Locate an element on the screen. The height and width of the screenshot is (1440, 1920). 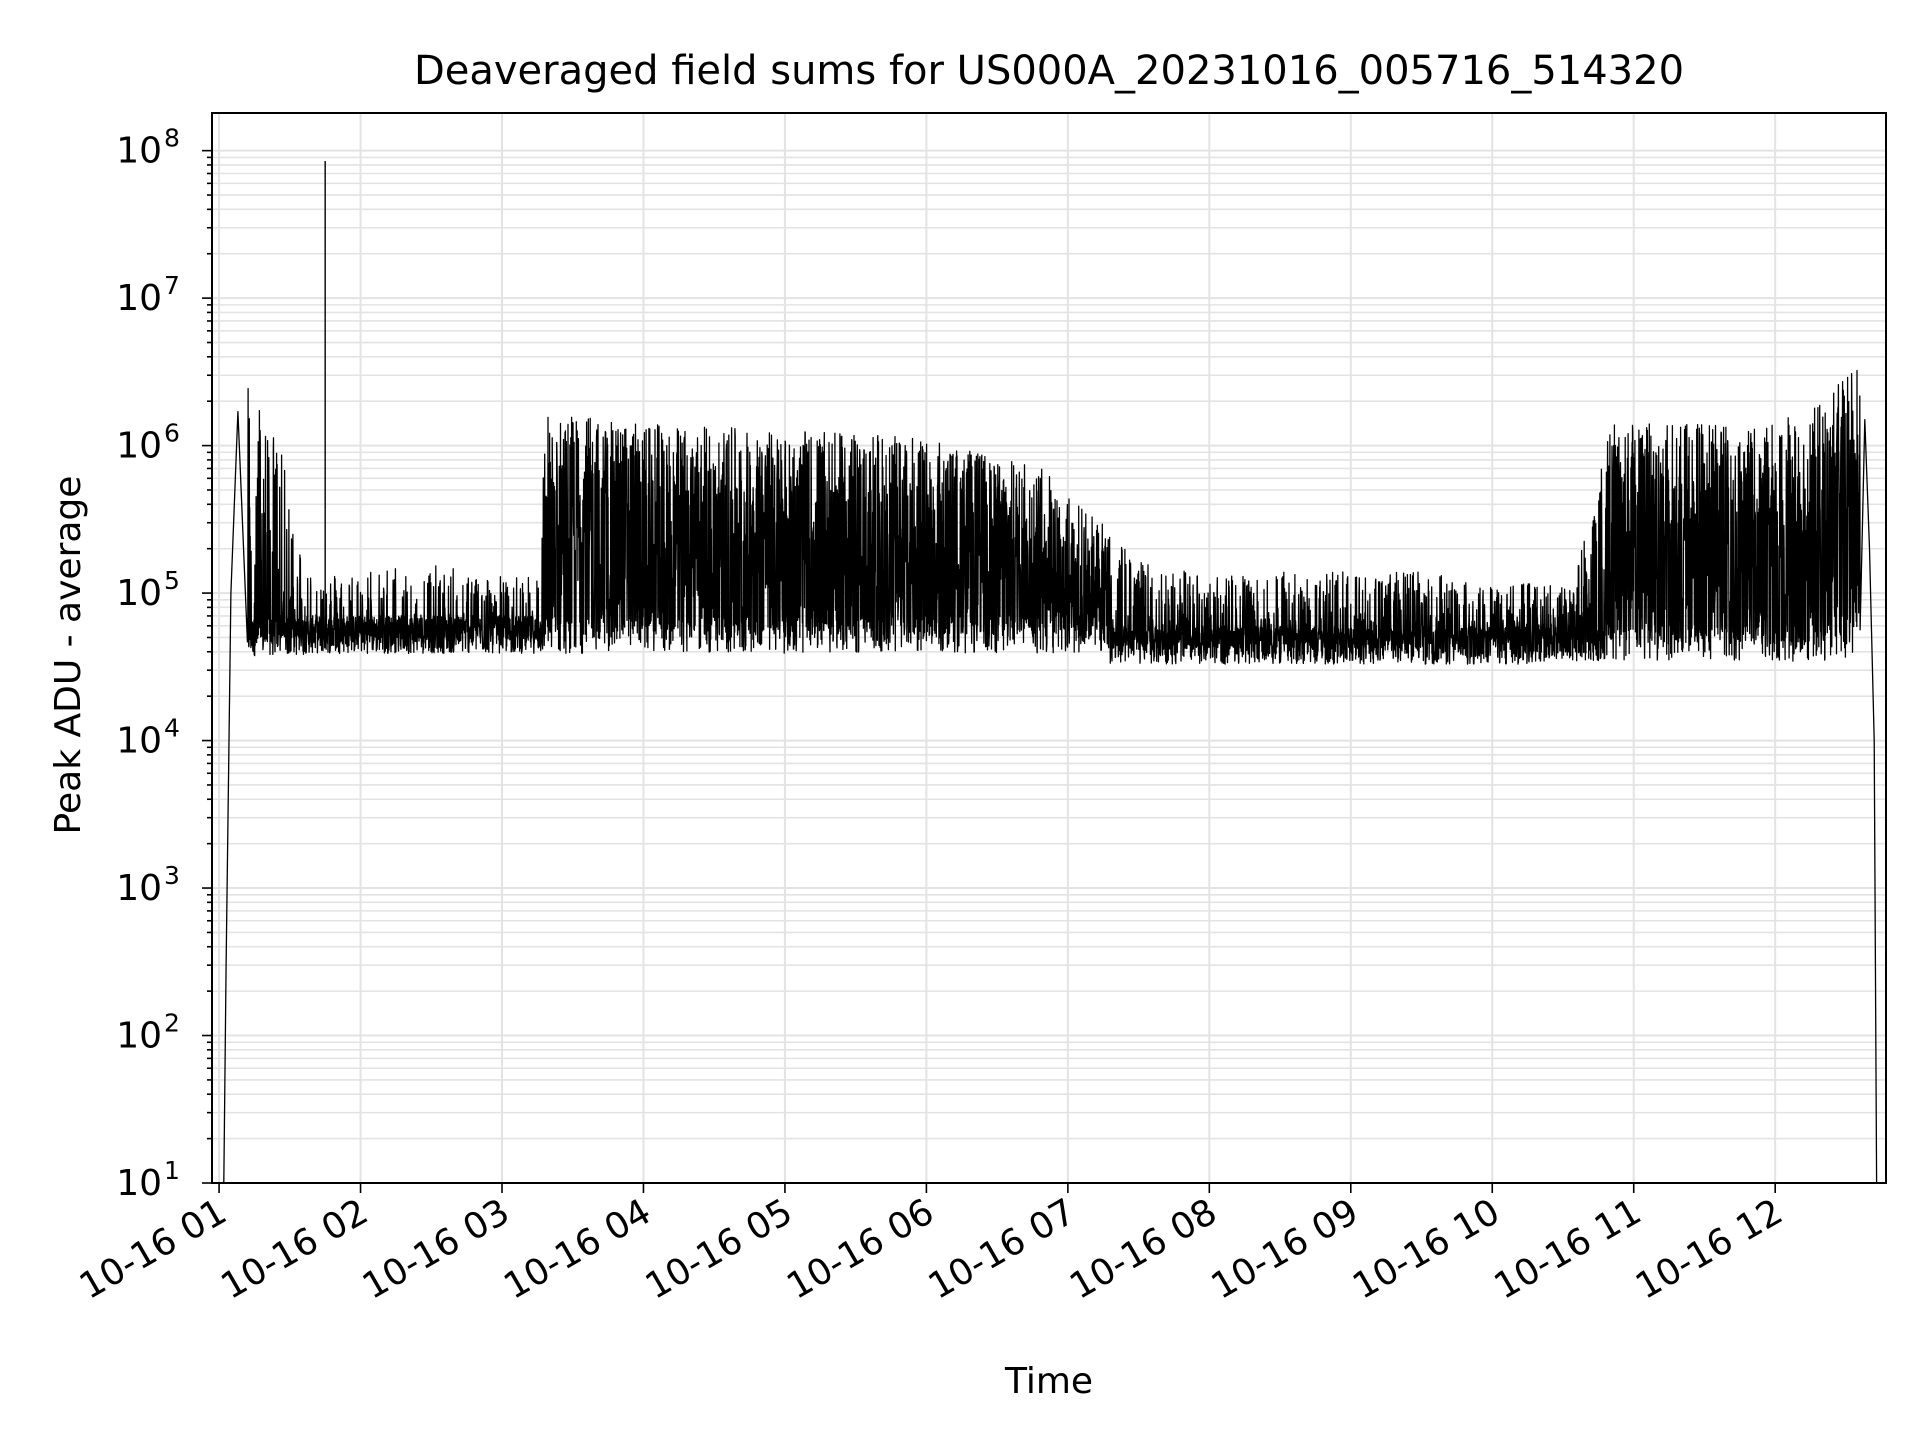
y-tick-exponent: 1 is located at coordinates (172, 1170).